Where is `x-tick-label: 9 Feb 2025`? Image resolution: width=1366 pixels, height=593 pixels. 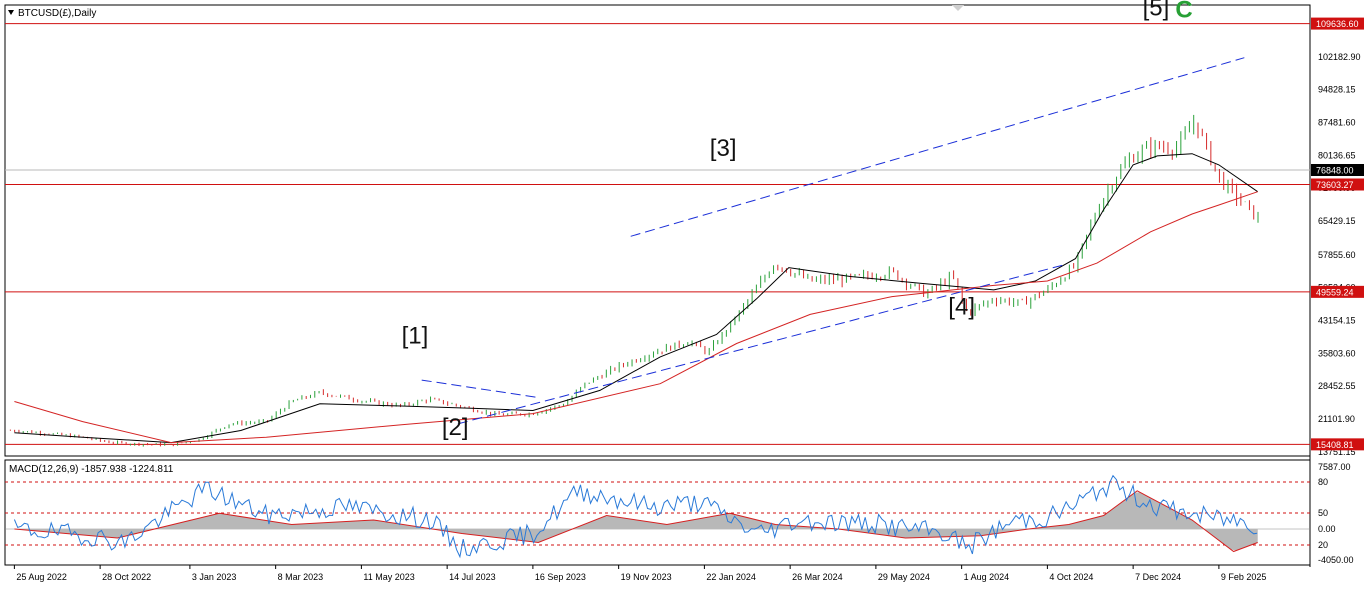
x-tick-label: 9 Feb 2025 is located at coordinates (1244, 577).